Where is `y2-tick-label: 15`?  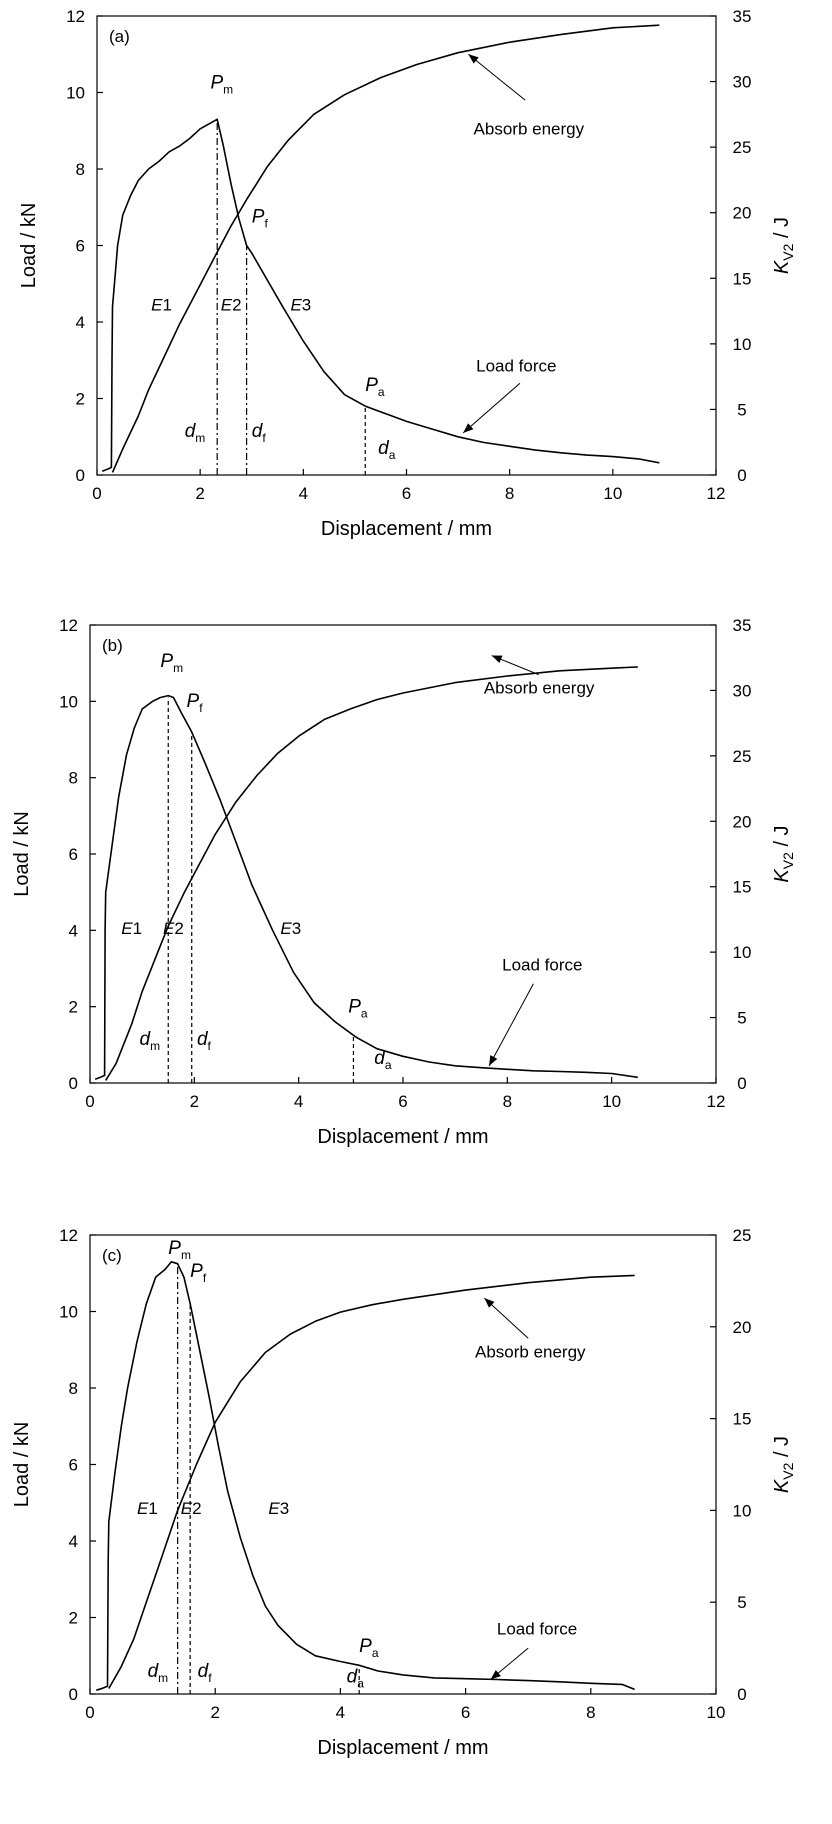 y2-tick-label: 15 is located at coordinates (742, 278).